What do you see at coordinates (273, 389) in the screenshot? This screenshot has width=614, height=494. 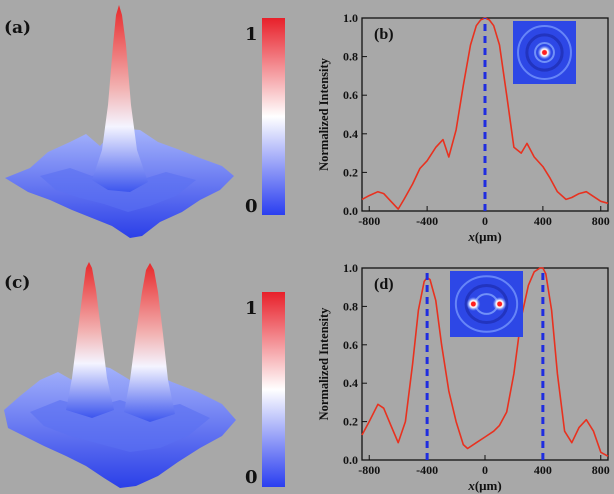 I see `colorbar-c` at bounding box center [273, 389].